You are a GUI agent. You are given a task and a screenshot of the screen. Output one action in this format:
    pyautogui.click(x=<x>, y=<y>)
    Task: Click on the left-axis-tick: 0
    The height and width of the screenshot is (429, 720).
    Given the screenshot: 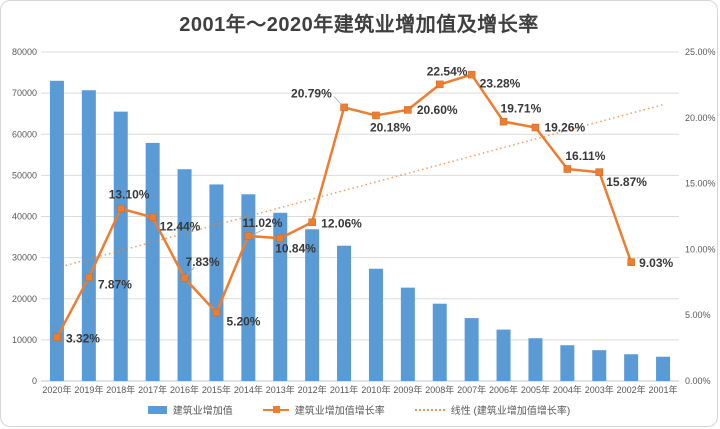 What is the action you would take?
    pyautogui.click(x=34, y=381)
    